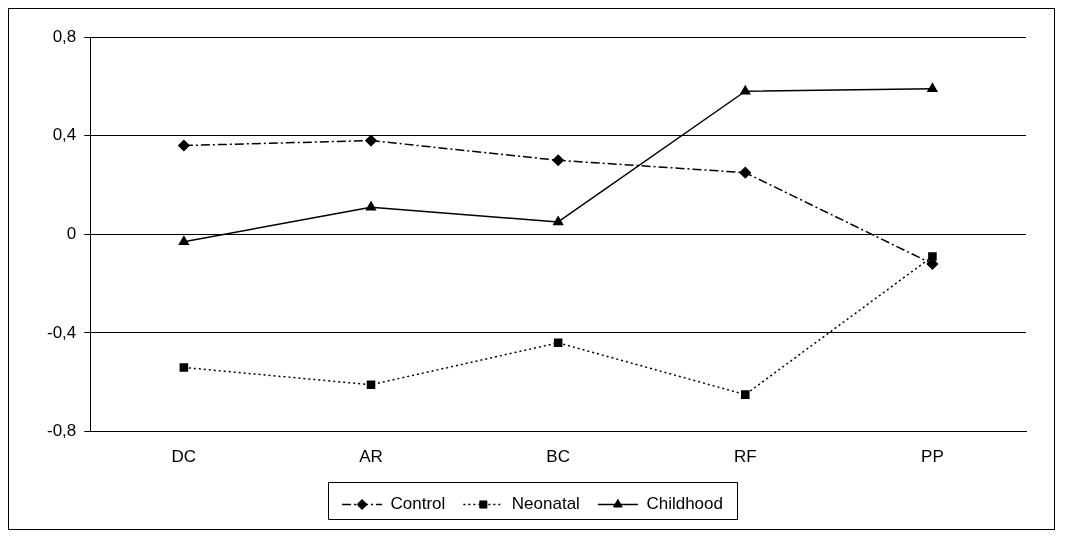 The width and height of the screenshot is (1065, 540). I want to click on y-tick-label: 0, so click(71, 233).